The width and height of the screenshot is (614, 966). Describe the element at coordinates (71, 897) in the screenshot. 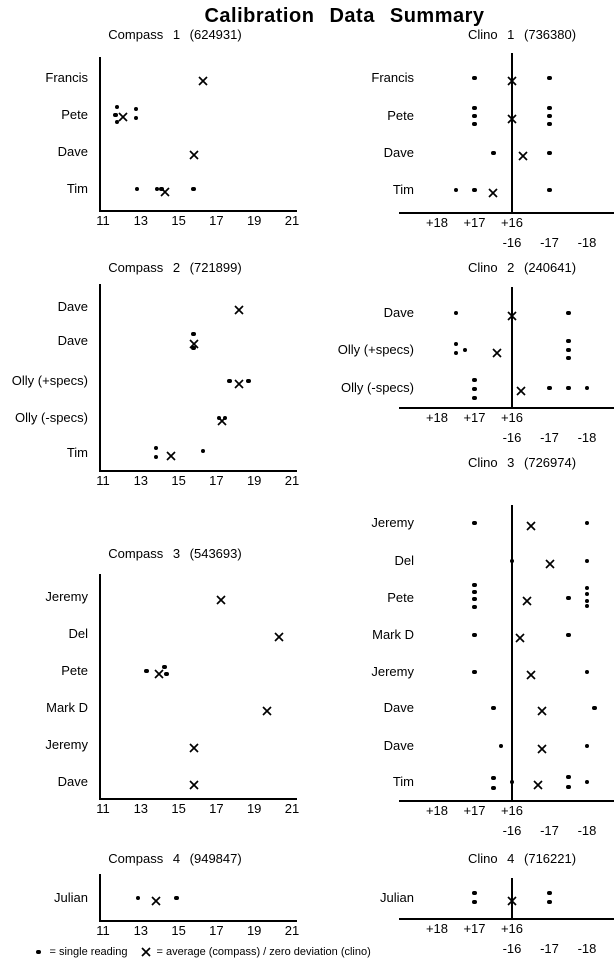

I see `row-label: Julian` at that location.